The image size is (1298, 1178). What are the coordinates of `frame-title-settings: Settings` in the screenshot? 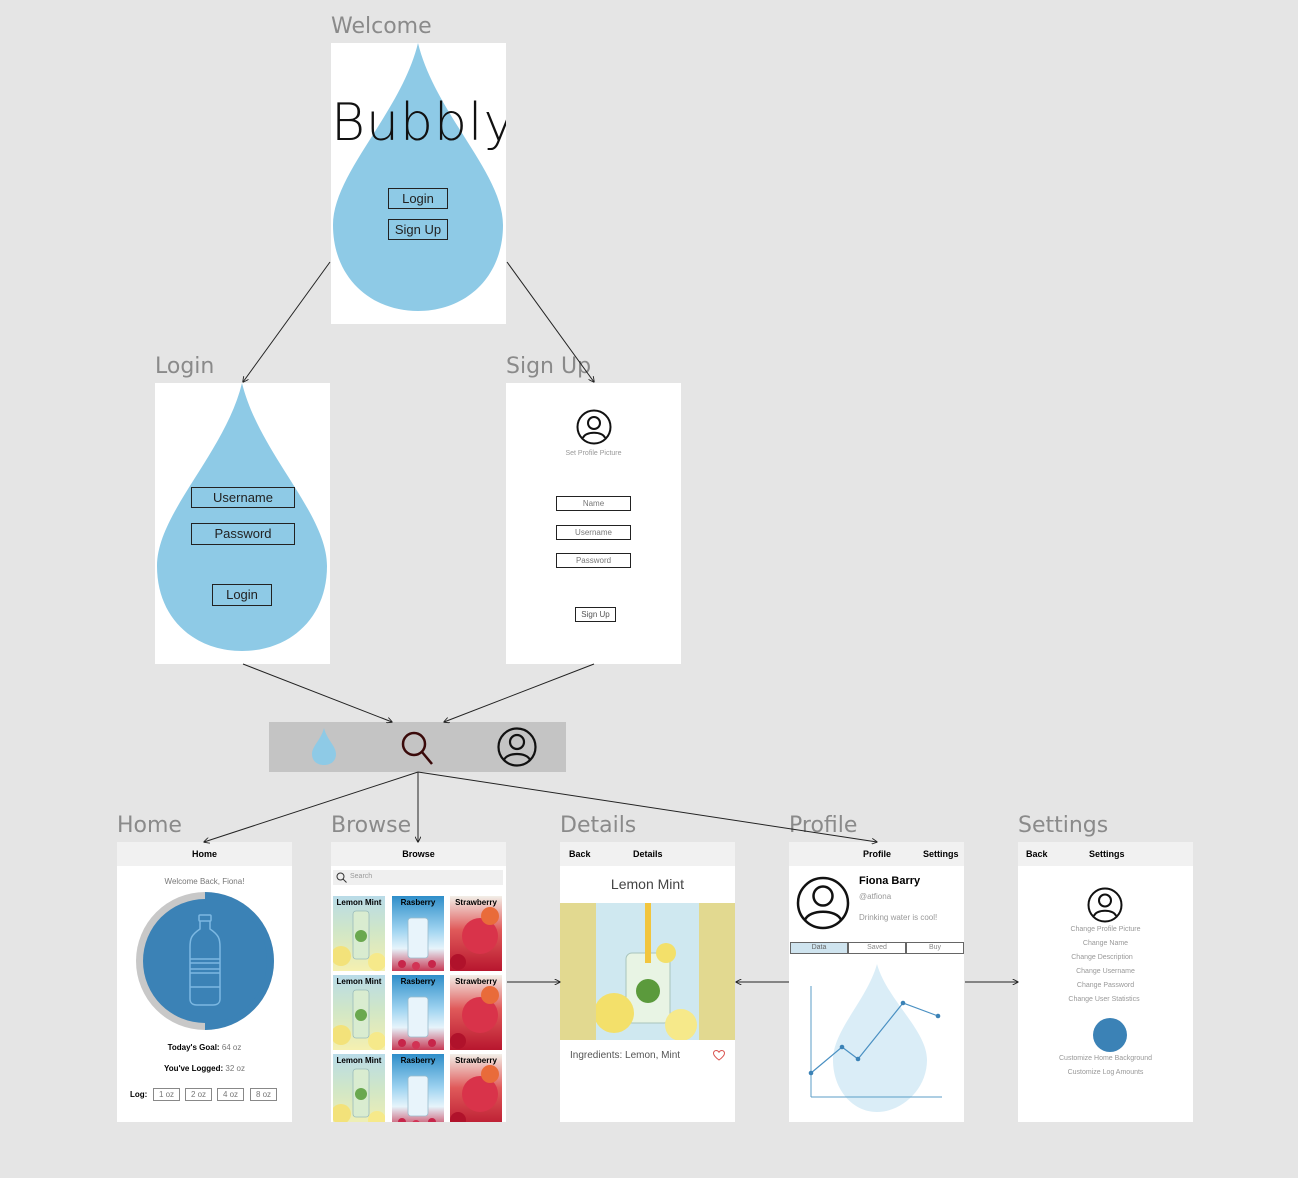 It's located at (1063, 825).